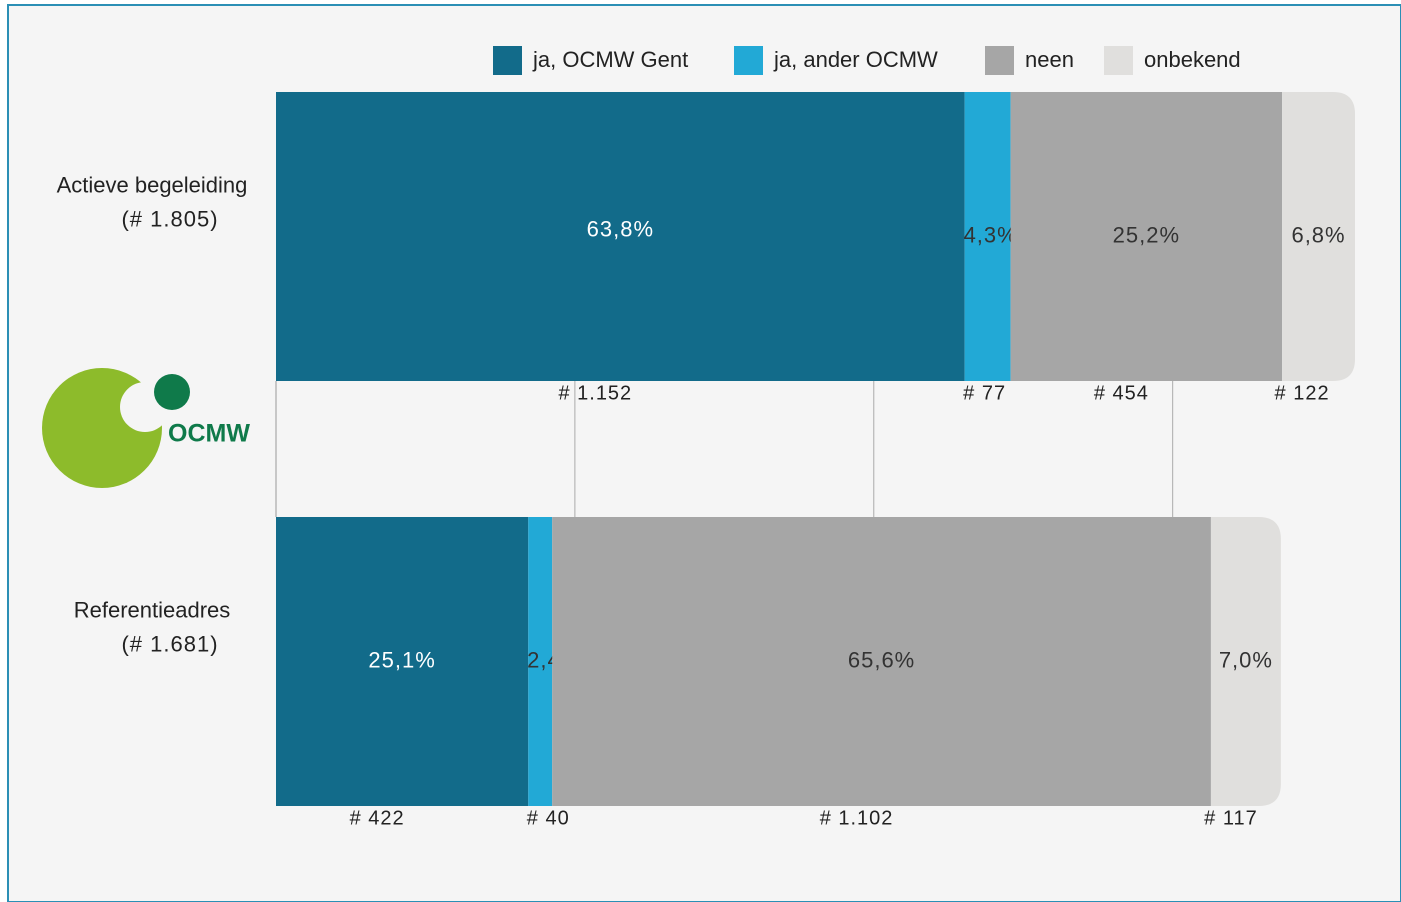 Image resolution: width=1401 pixels, height=902 pixels. I want to click on legend-label: onbekend, so click(1192, 59).